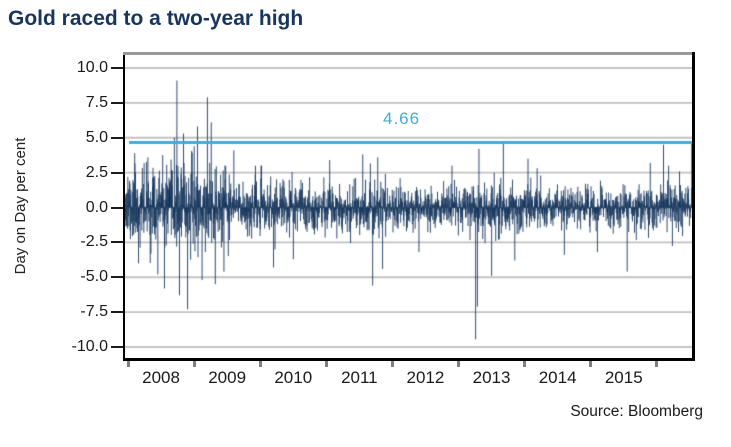 The image size is (731, 447). What do you see at coordinates (557, 377) in the screenshot?
I see `x-tick-label: 2014` at bounding box center [557, 377].